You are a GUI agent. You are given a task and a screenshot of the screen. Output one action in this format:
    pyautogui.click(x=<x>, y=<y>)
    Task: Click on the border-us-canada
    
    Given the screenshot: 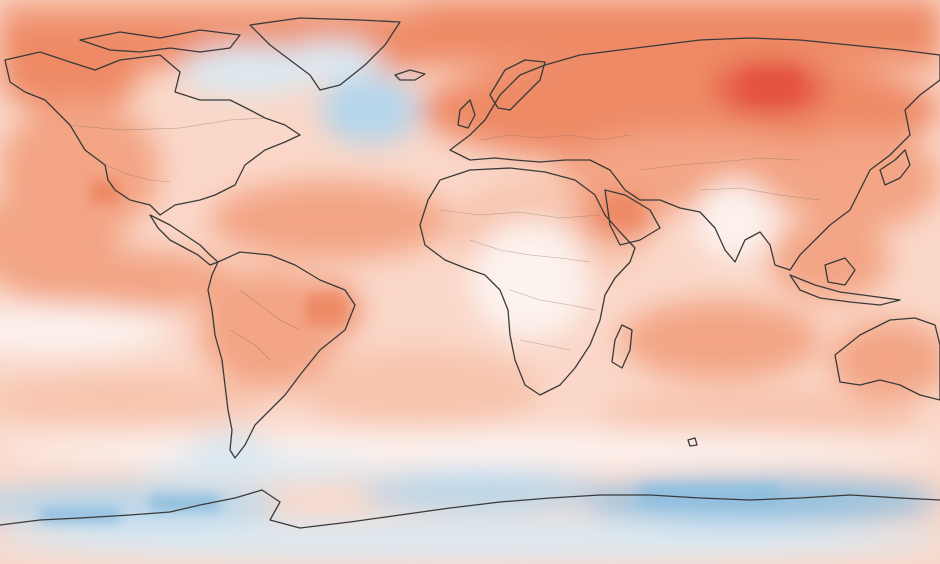 What is the action you would take?
    pyautogui.click(x=167, y=124)
    